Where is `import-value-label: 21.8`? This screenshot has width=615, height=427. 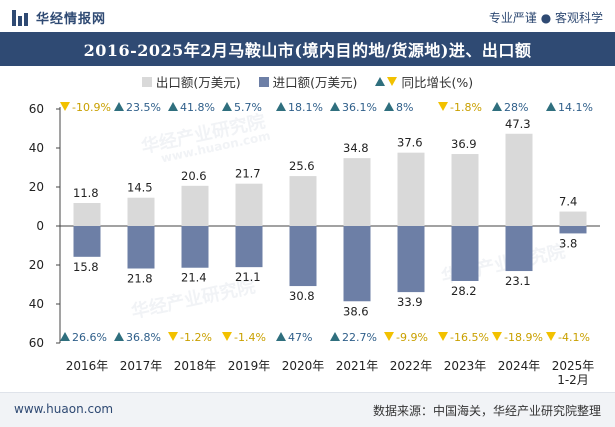
import-value-label: 21.8 is located at coordinates (140, 279).